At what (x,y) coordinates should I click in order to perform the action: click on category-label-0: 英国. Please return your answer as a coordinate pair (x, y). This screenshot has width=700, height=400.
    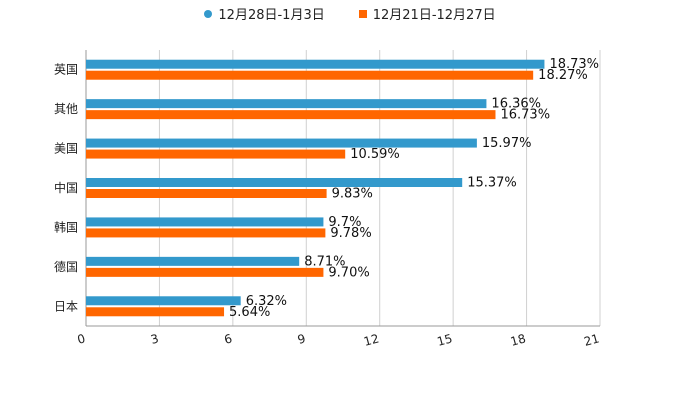
    Looking at the image, I should click on (66, 70).